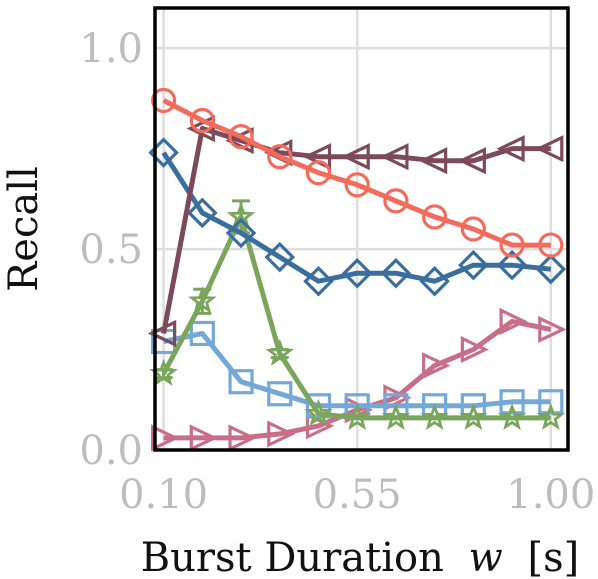  Describe the element at coordinates (550, 495) in the screenshot. I see `x-tick-label: 1.00` at that location.